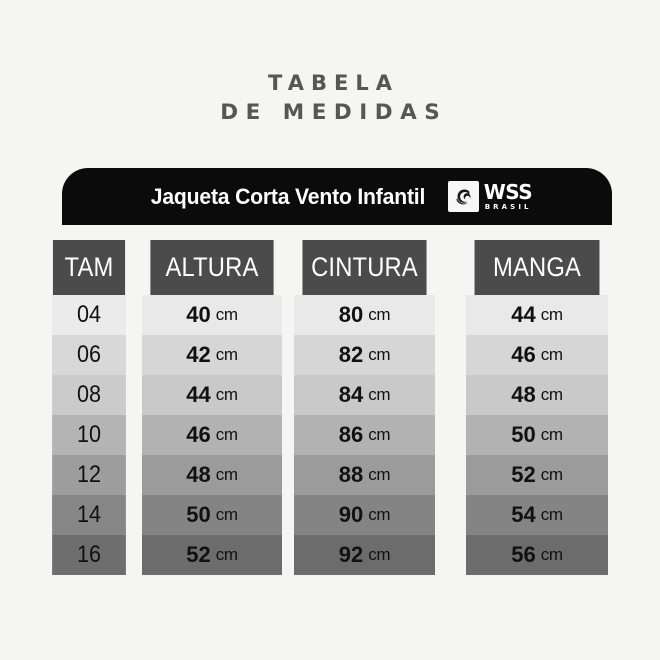 The width and height of the screenshot is (660, 660). Describe the element at coordinates (523, 394) in the screenshot. I see `cell-manga: 48` at that location.